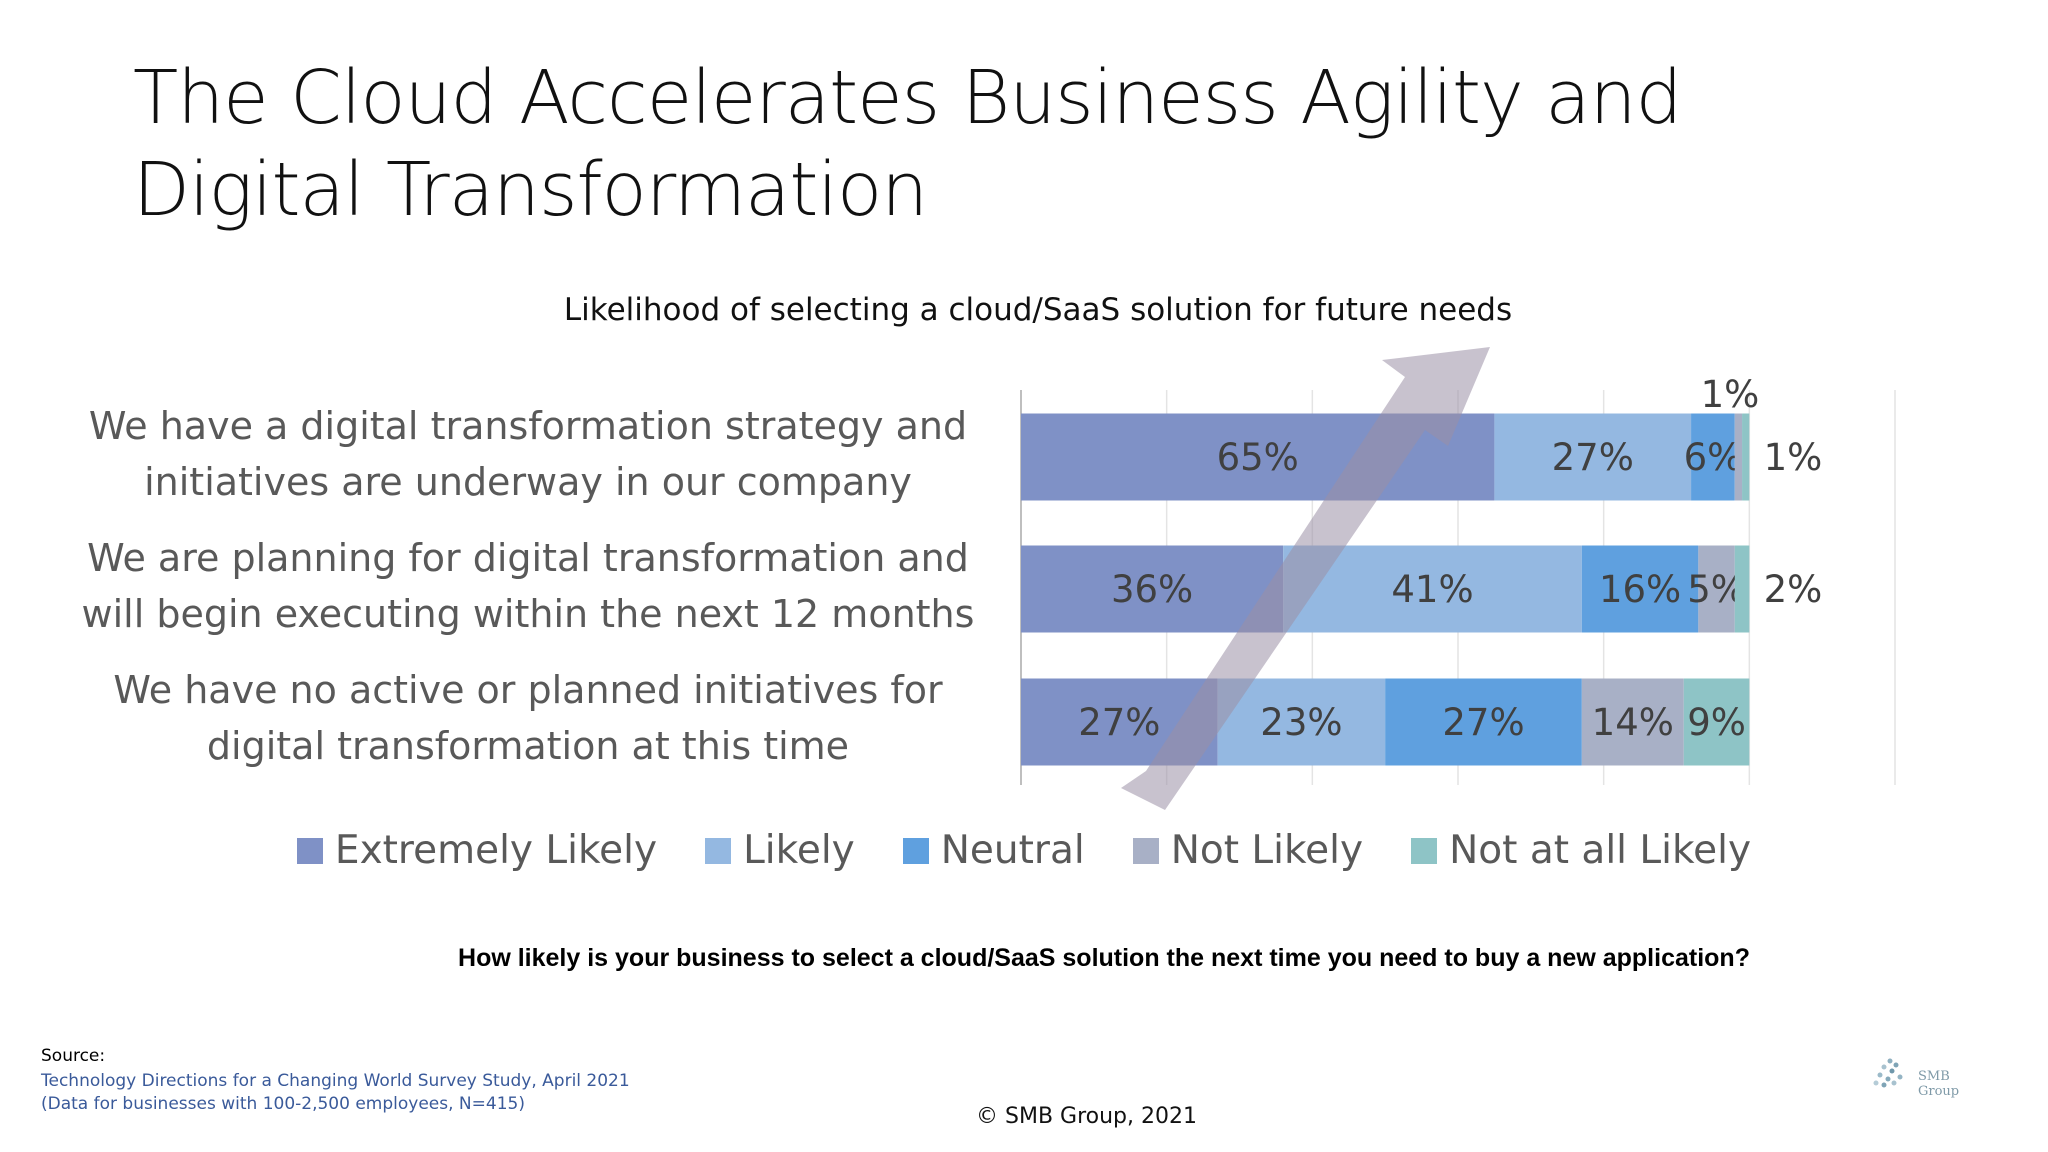 The width and height of the screenshot is (2048, 1152). I want to click on legend-item: Neutral, so click(993, 850).